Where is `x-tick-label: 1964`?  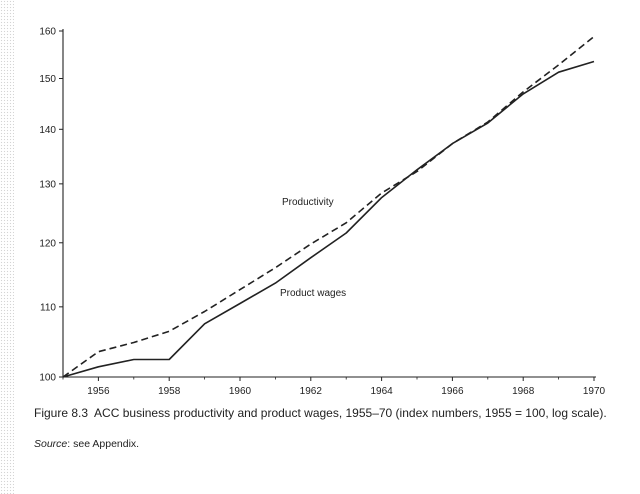 x-tick-label: 1964 is located at coordinates (381, 391).